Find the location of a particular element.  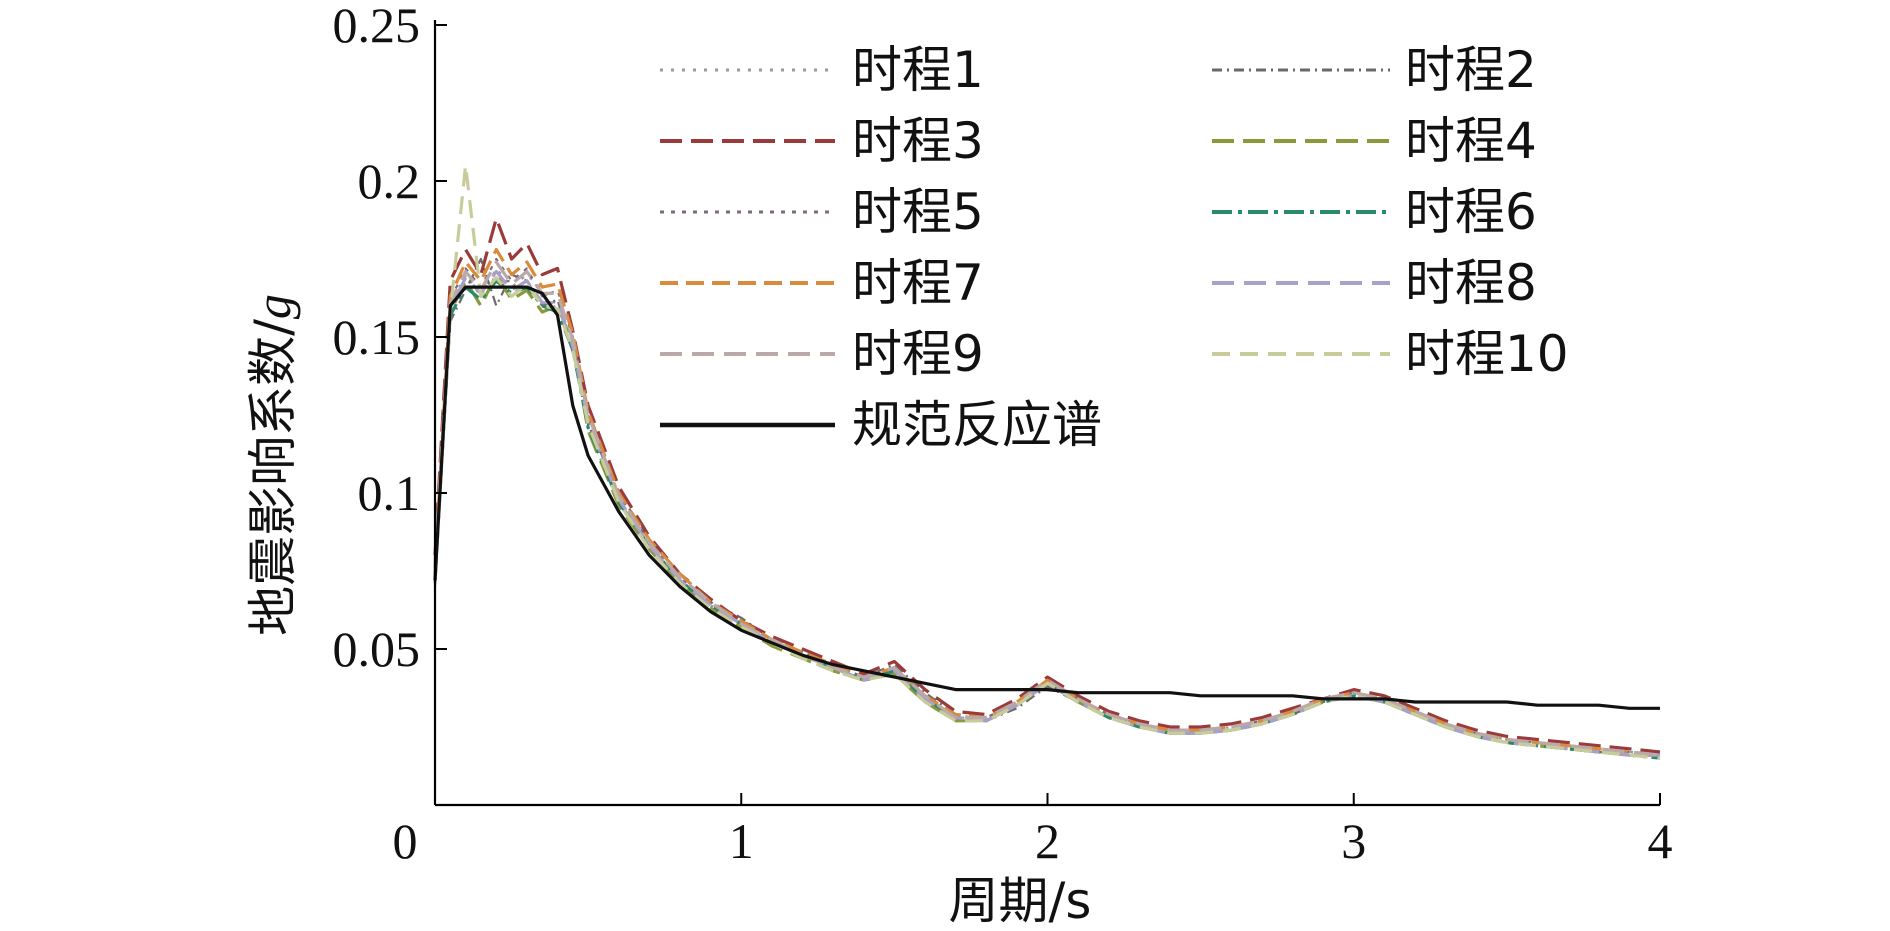

legend-label-6: 时程6 is located at coordinates (1471, 212).